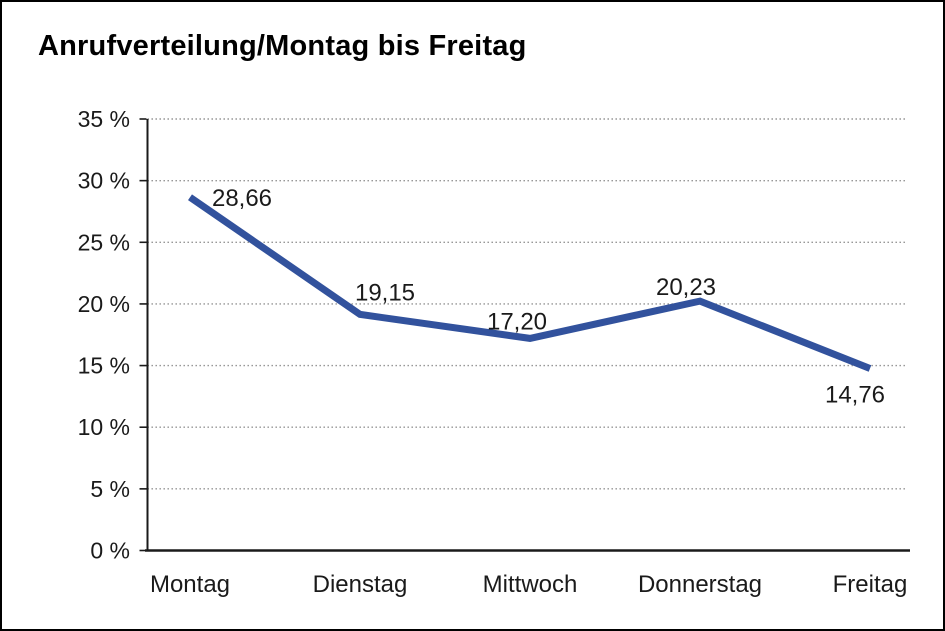  Describe the element at coordinates (282, 46) in the screenshot. I see `chart-title: Anrufverteilung/Montag bis Freitag` at that location.